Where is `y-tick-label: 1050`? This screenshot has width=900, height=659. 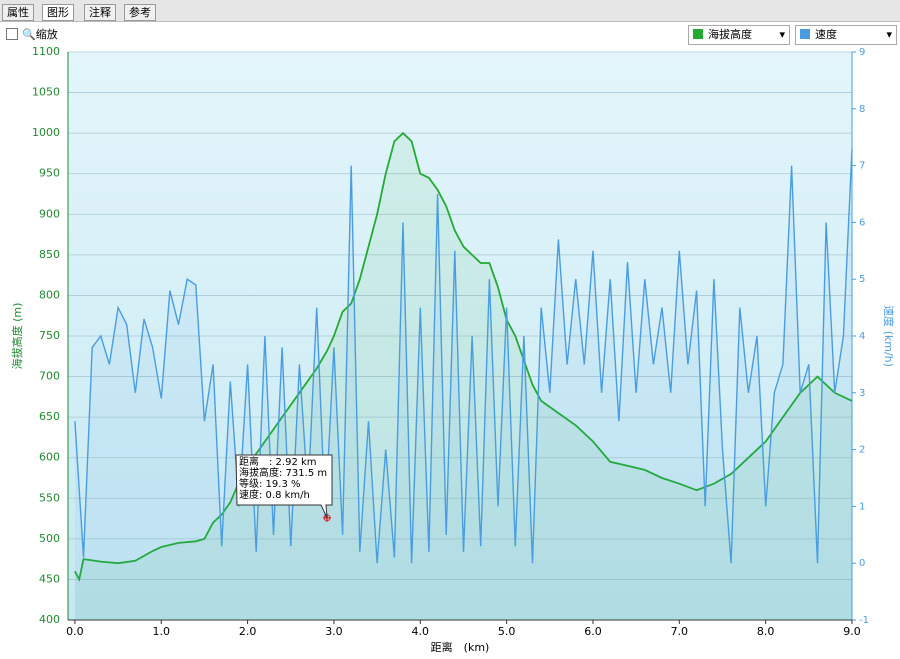
y-tick-label: 1050 is located at coordinates (46, 92).